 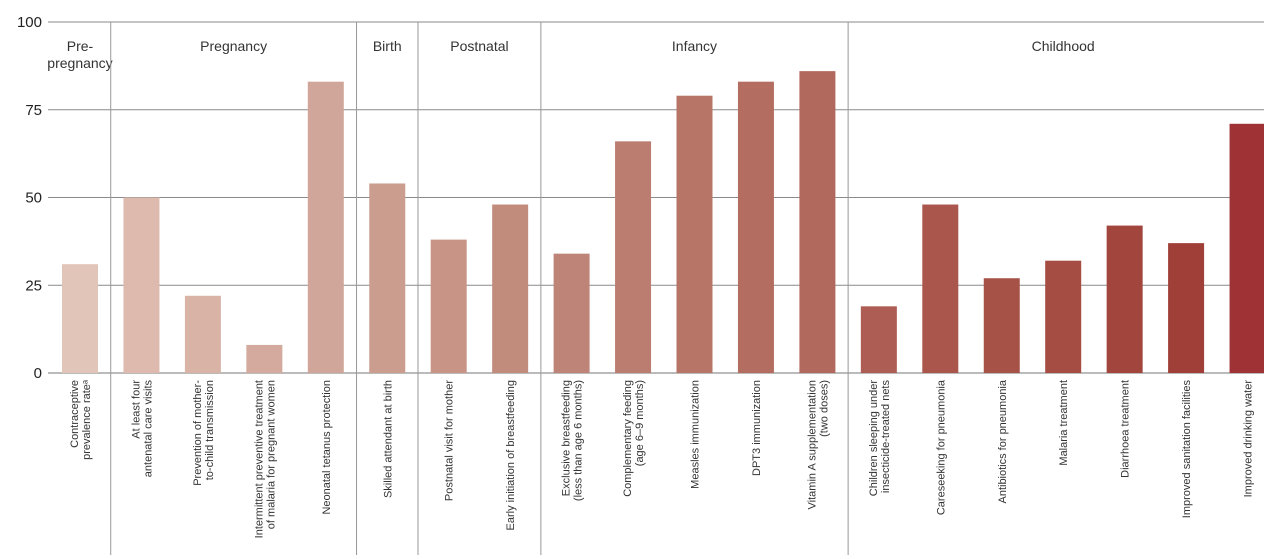 What do you see at coordinates (327, 447) in the screenshot?
I see `category-label: Neonatal tetanus protection` at bounding box center [327, 447].